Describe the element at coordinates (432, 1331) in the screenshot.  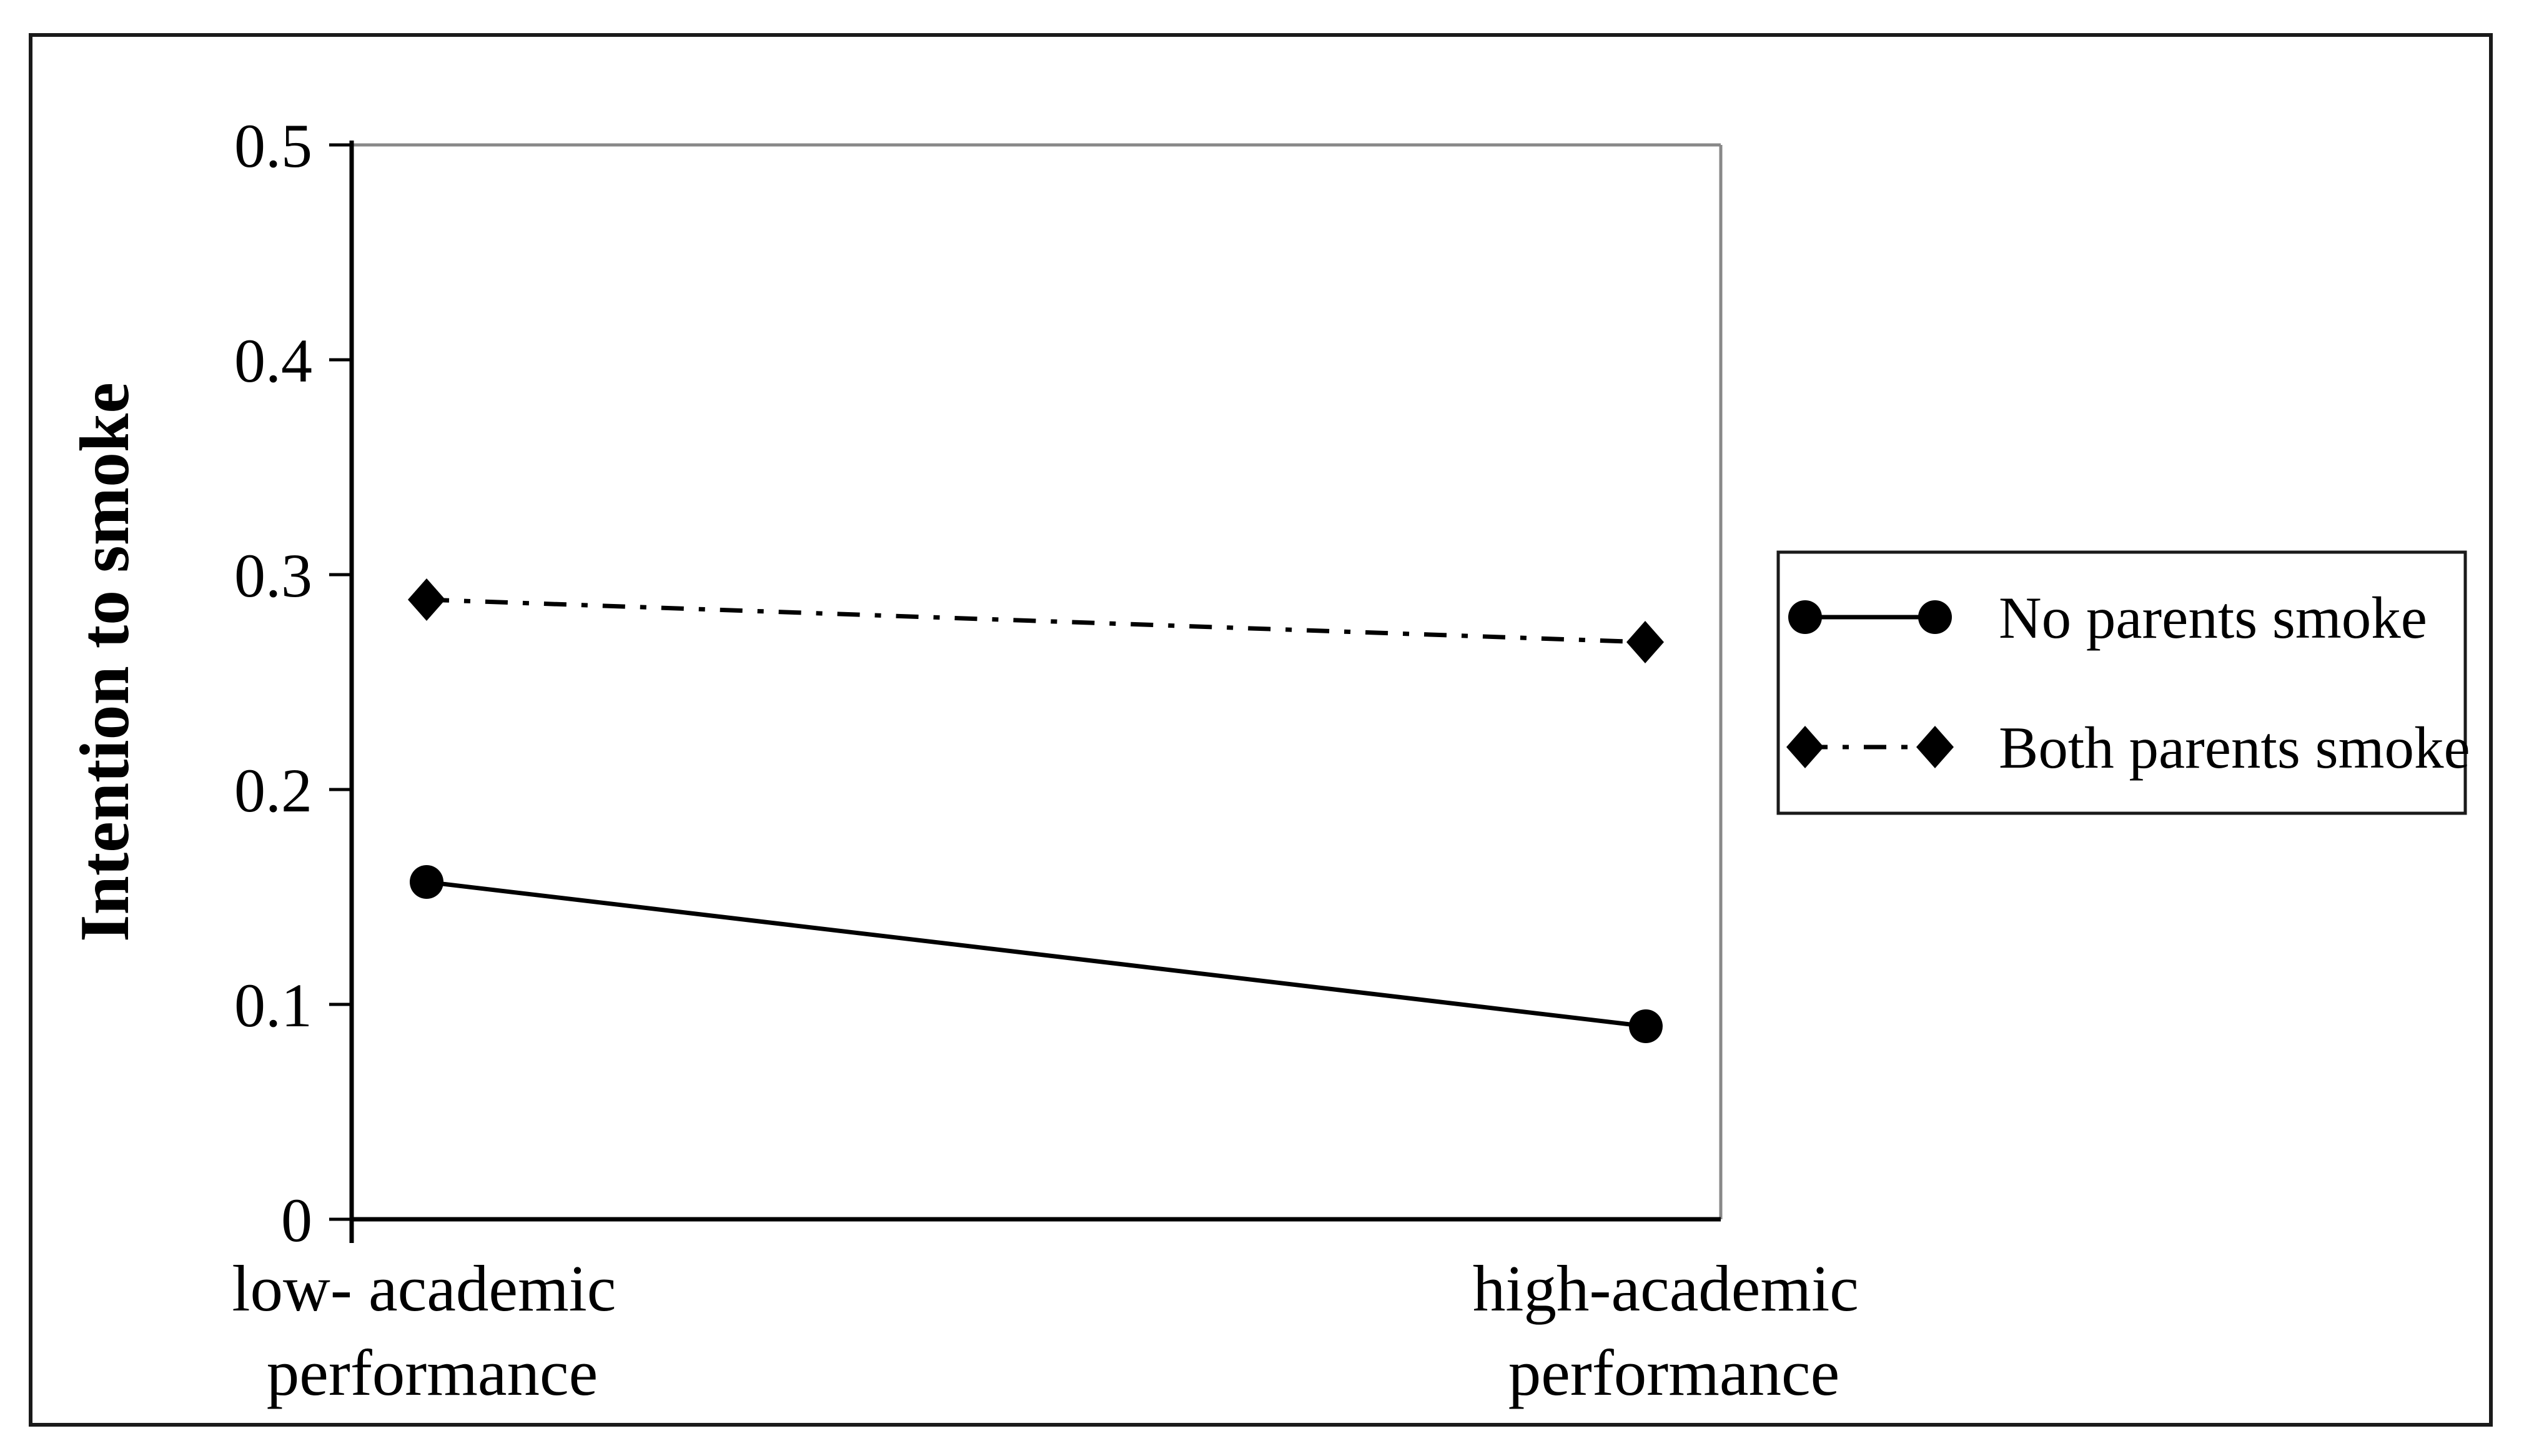
I see `x-category-label-low: low- academic performance` at that location.